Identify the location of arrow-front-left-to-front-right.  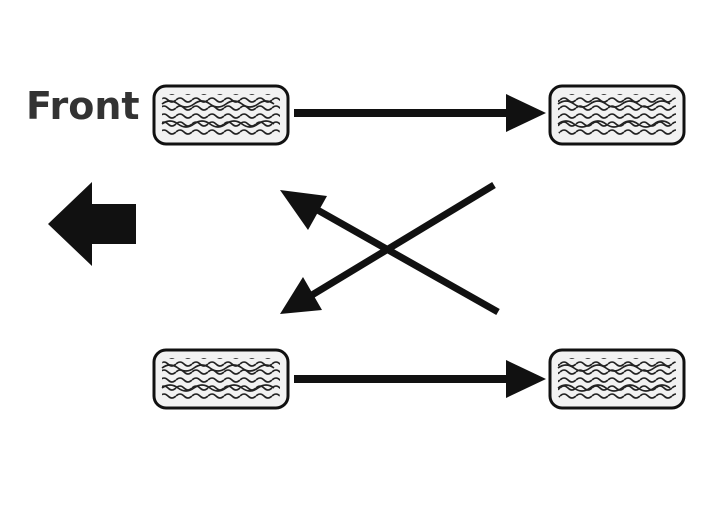
(420, 113).